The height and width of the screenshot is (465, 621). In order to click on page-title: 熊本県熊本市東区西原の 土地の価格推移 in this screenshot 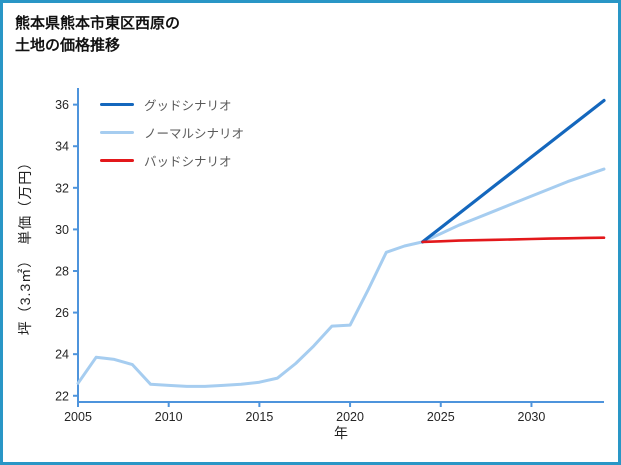, I will do `click(98, 34)`.